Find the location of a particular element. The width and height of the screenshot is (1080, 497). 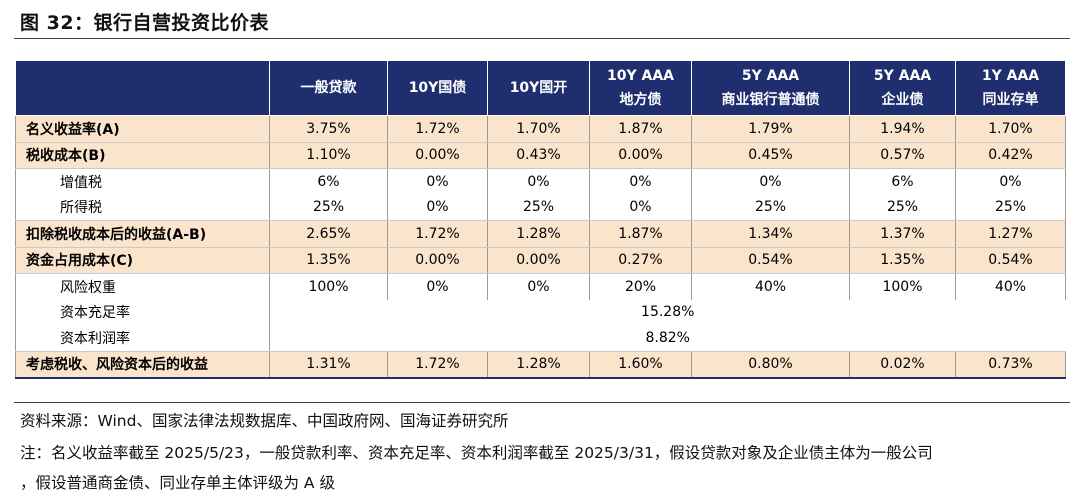

header-10y-cdb: 10Y国开 is located at coordinates (538, 88).